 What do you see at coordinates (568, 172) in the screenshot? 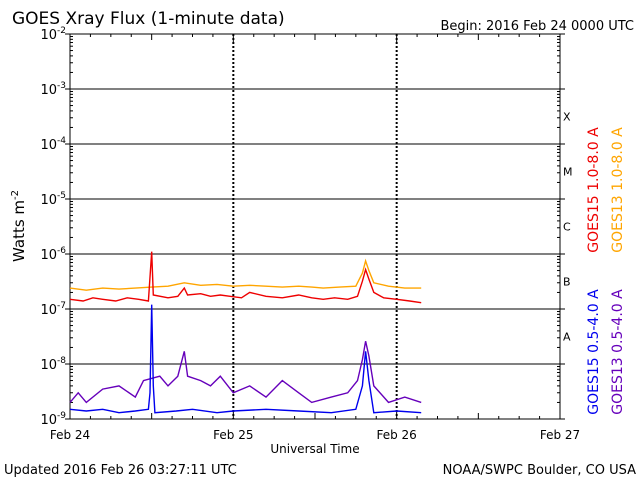
I see `flare-class-m: M` at bounding box center [568, 172].